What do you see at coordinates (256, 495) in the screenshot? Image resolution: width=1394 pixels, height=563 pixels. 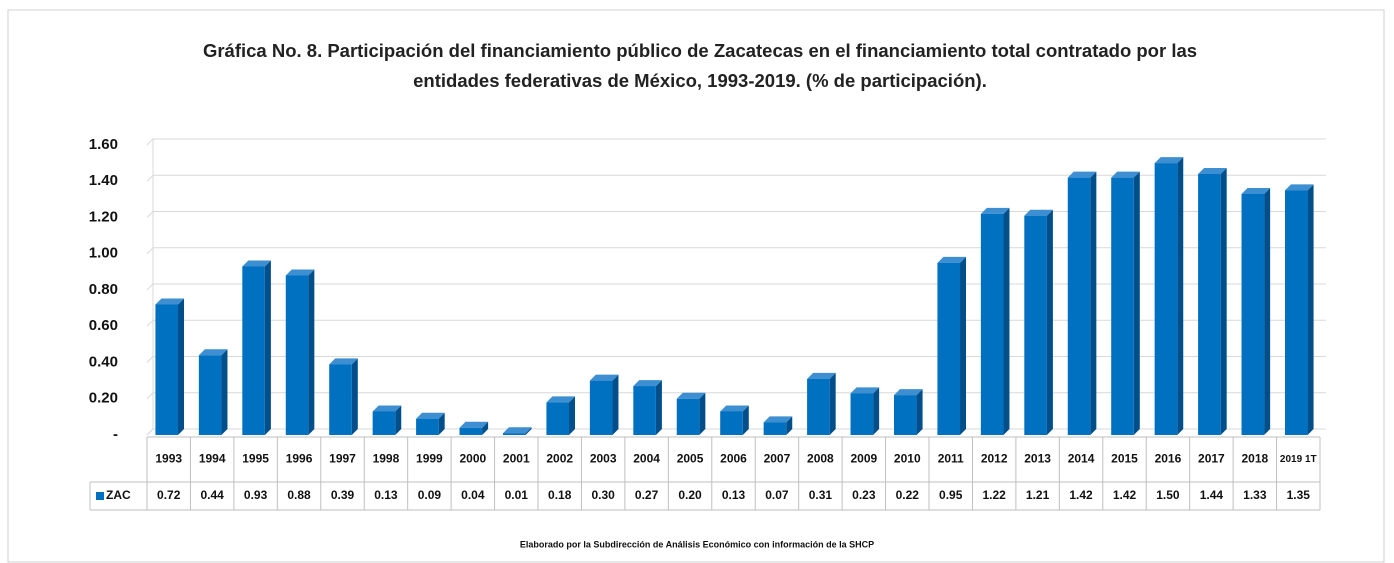 I see `table-value: 0.93` at bounding box center [256, 495].